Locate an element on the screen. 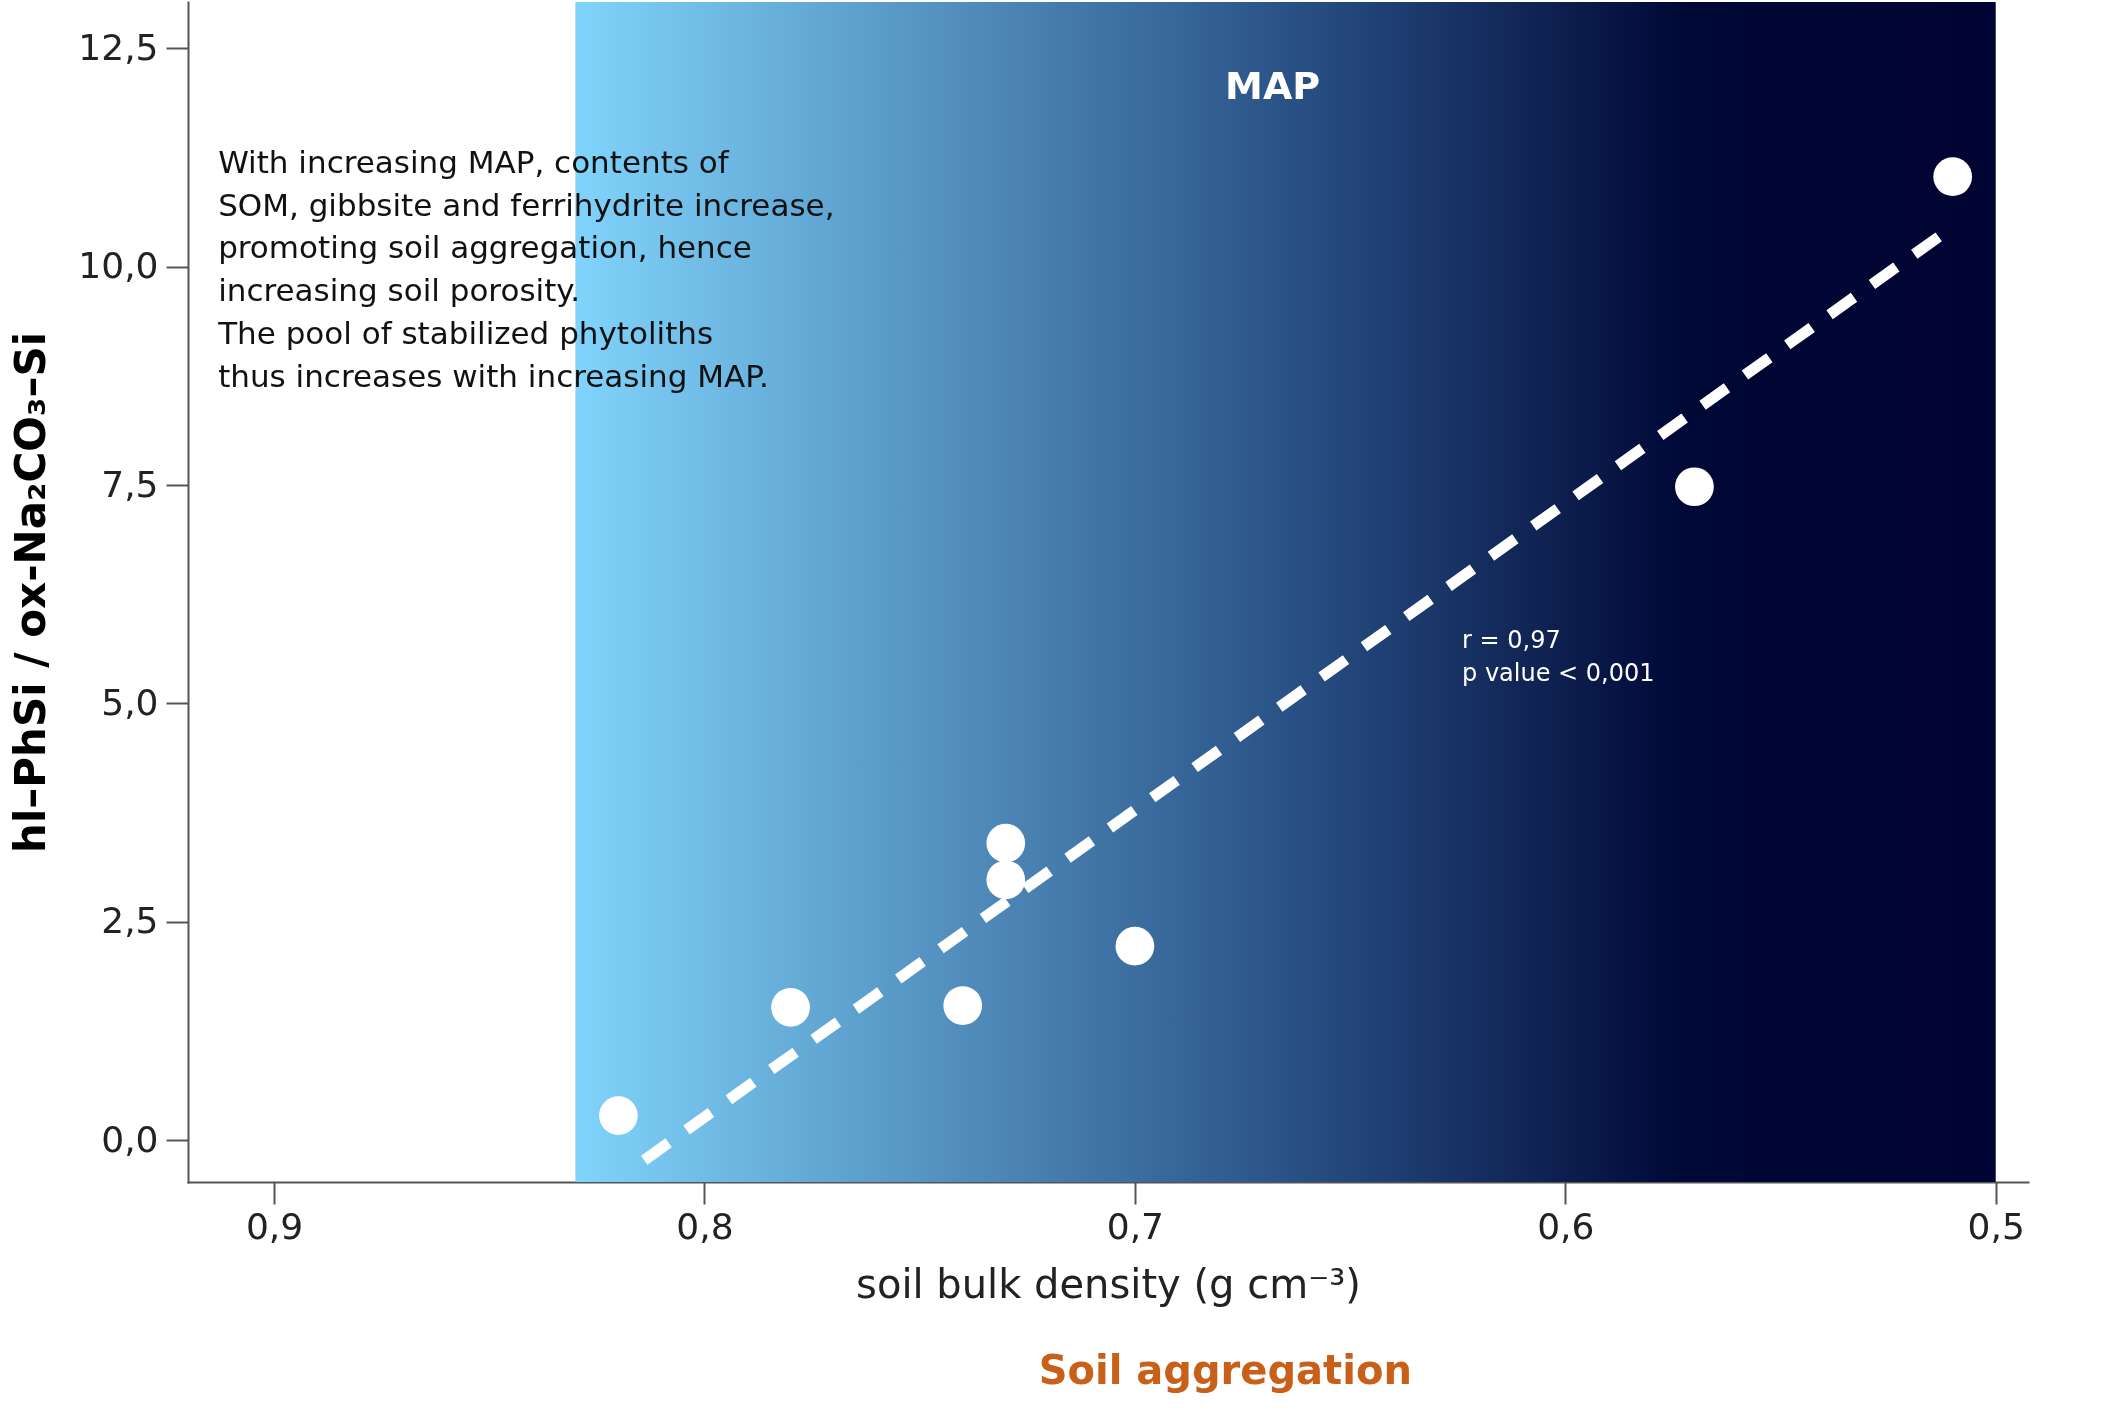  annotation: MAP is located at coordinates (1273, 85).